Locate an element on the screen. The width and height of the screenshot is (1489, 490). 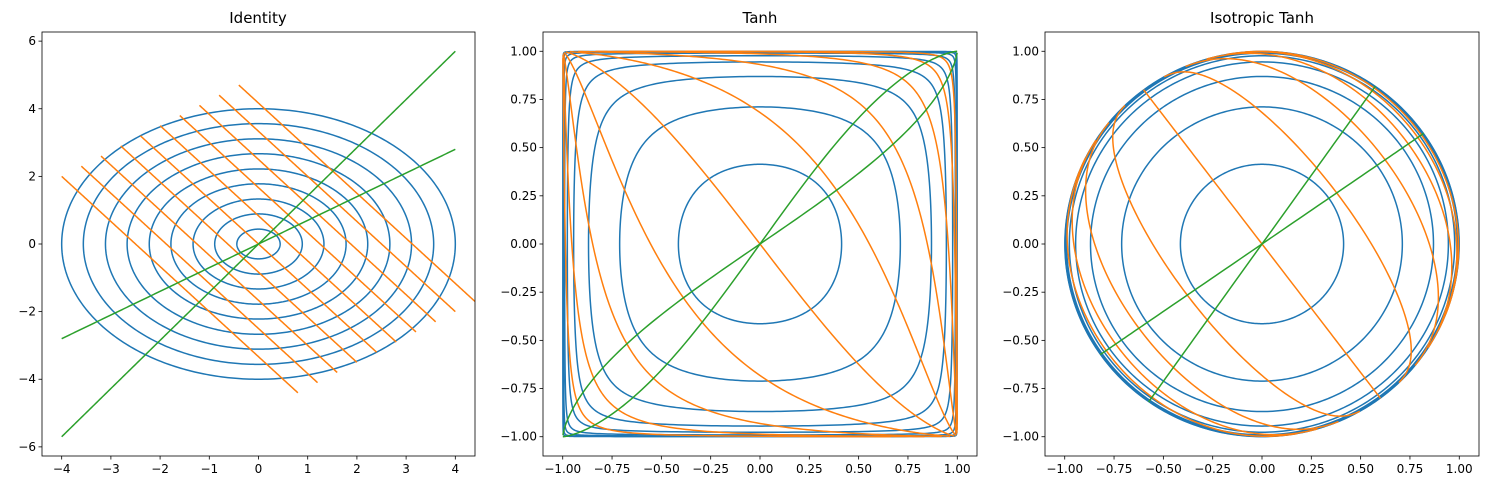
y-tick-label: 4 is located at coordinates (32, 109).